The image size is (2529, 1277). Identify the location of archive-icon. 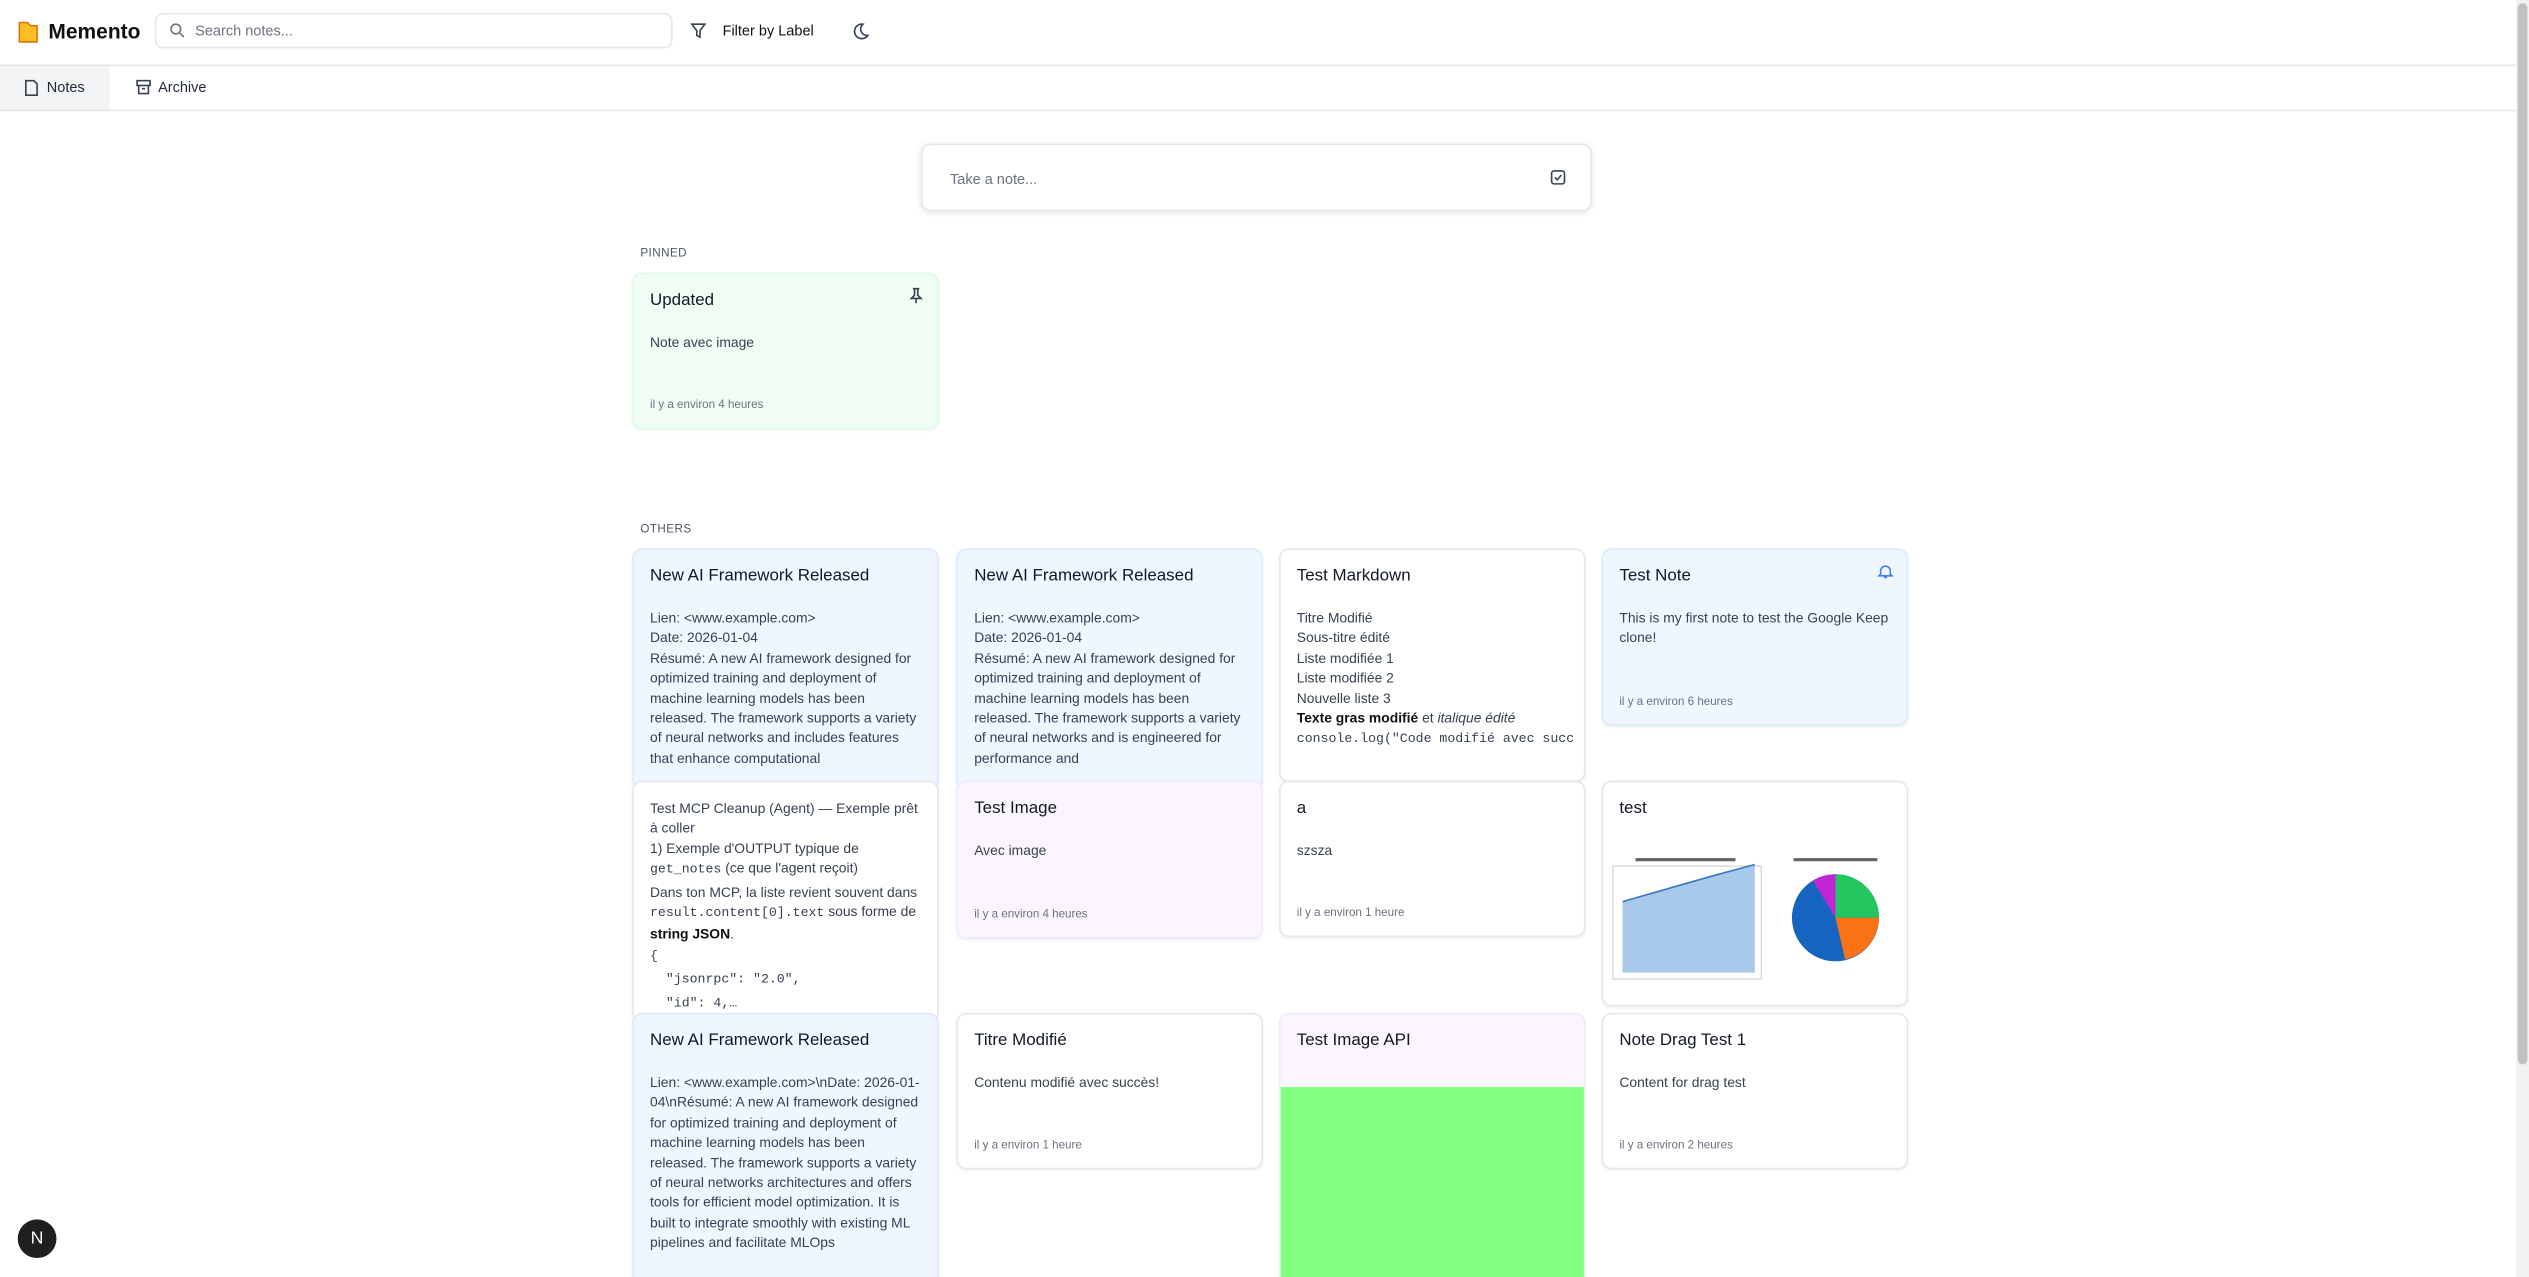
(143, 87).